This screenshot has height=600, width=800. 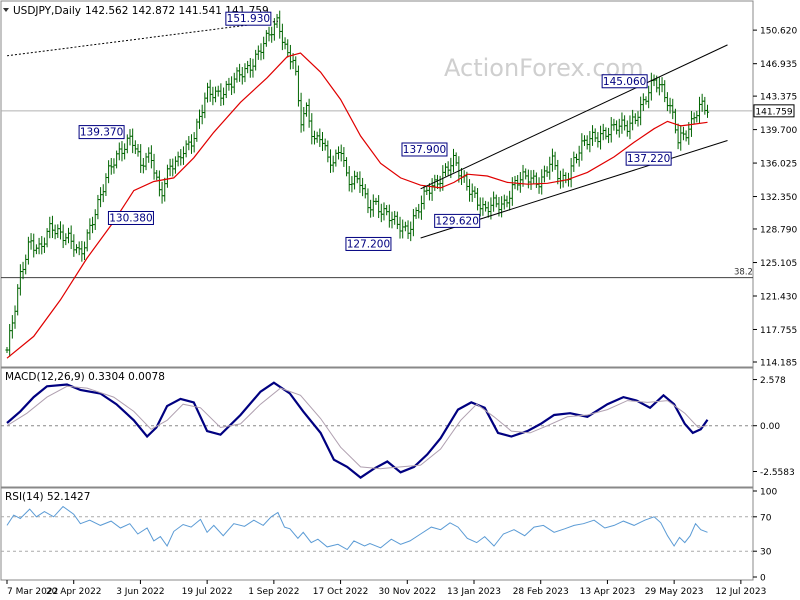 I want to click on price-axis-label: 139.700, so click(x=778, y=131).